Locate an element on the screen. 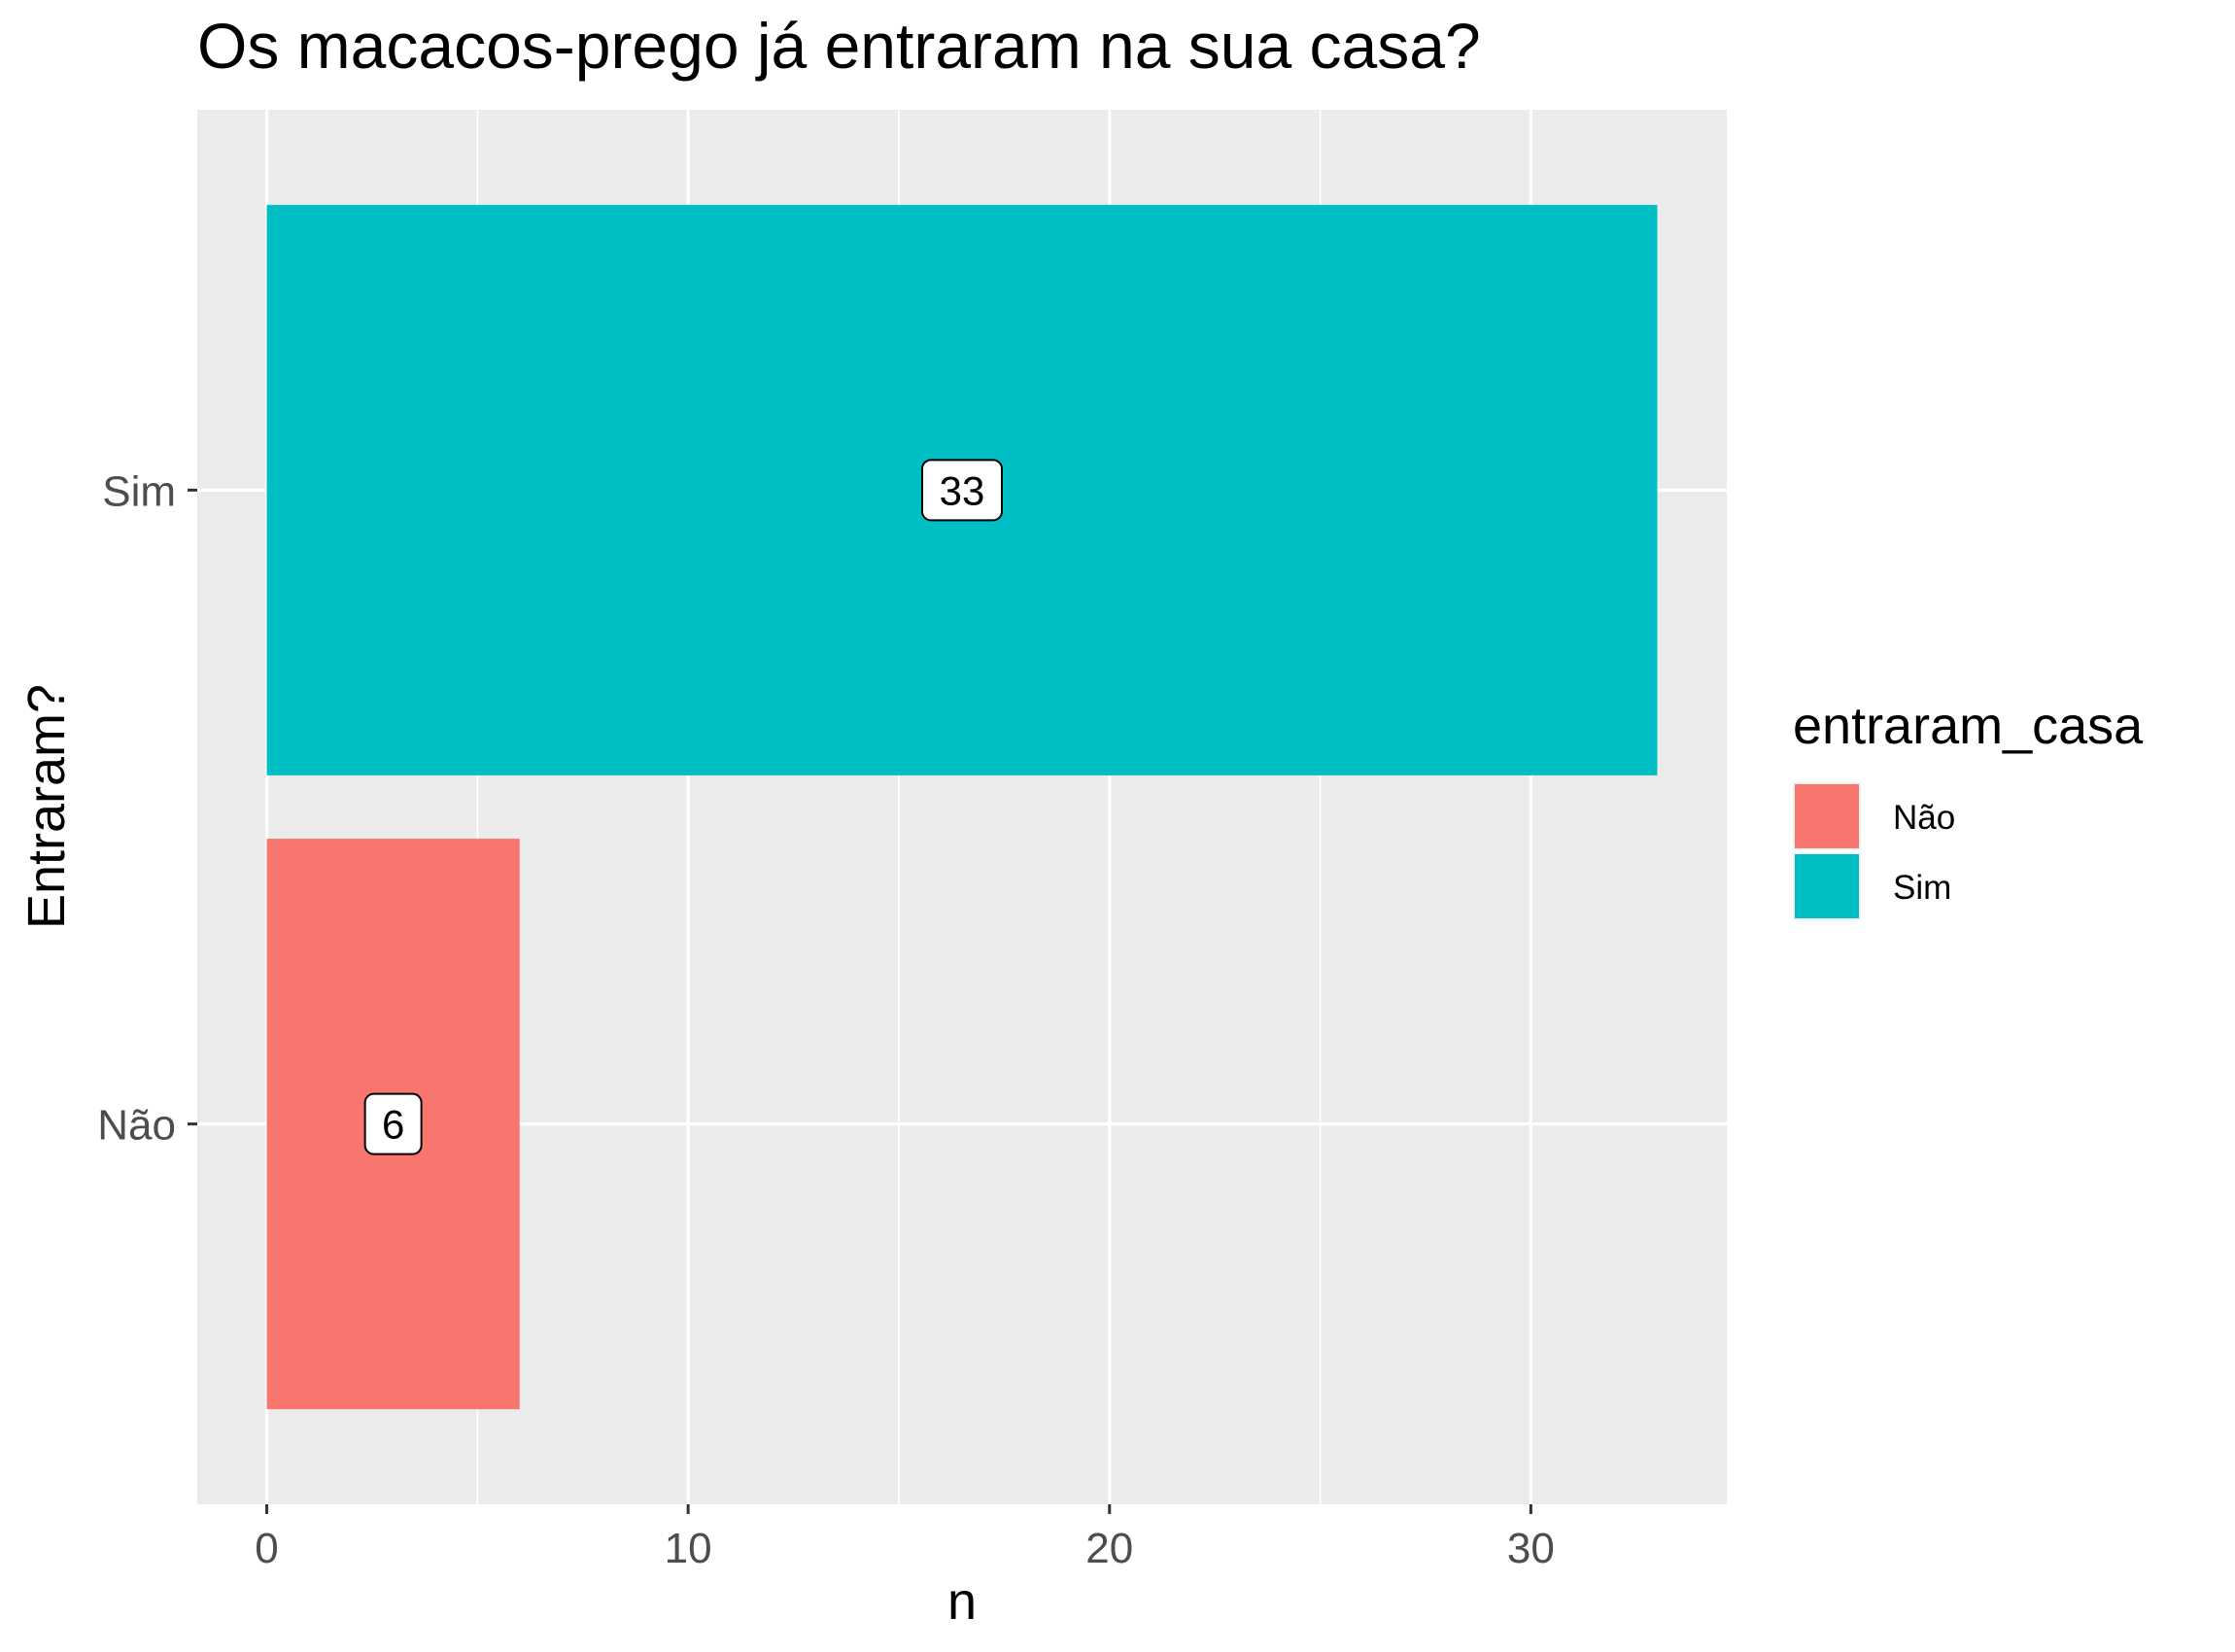 Image resolution: width=2235 pixels, height=1652 pixels. x-axis-title: n is located at coordinates (962, 1602).